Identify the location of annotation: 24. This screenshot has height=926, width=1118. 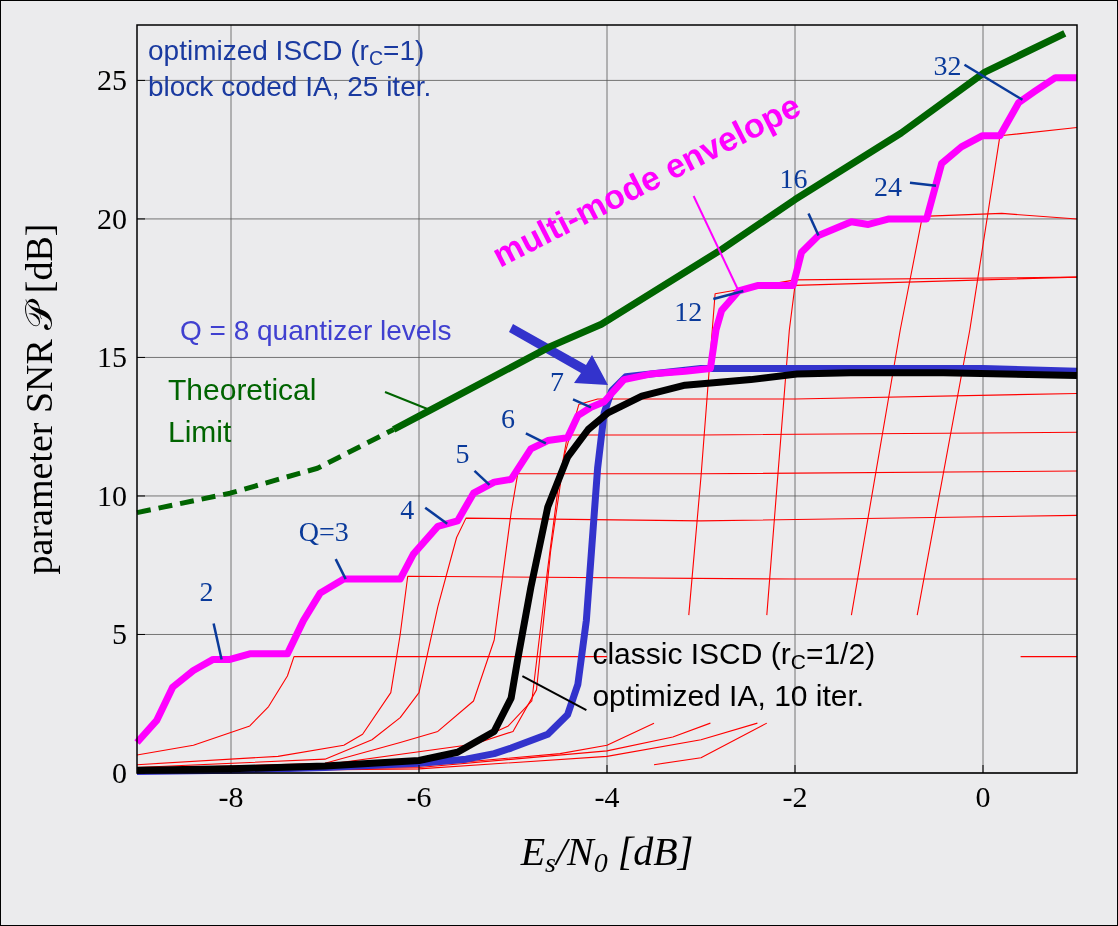
(888, 186).